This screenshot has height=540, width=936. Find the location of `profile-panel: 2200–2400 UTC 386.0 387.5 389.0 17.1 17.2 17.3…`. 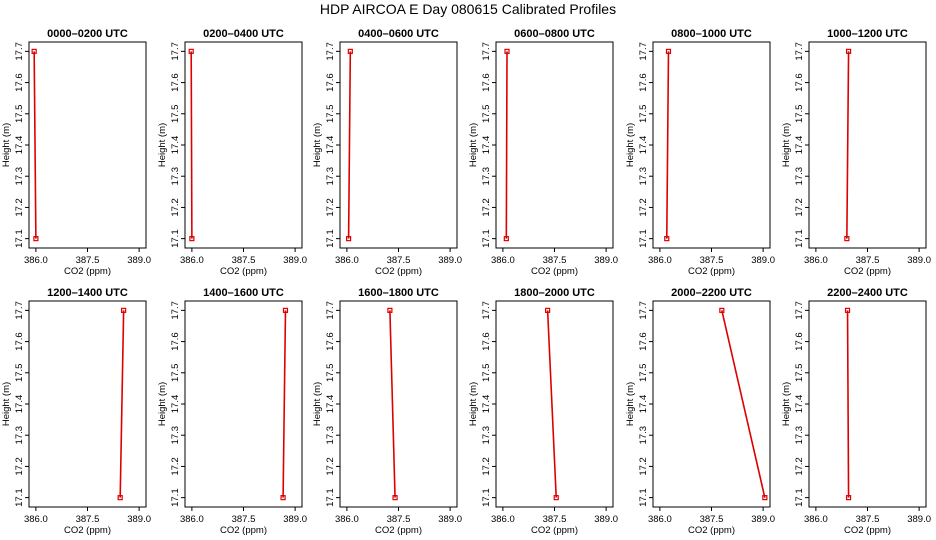

profile-panel: 2200–2400 UTC 386.0 387.5 389.0 17.1 17.2 17.3… is located at coordinates (856, 411).